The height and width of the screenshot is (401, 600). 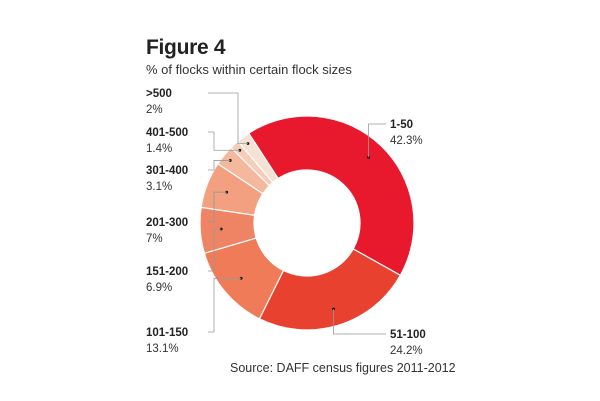 I want to click on slice-label: 401-500 1.4%, so click(x=167, y=141).